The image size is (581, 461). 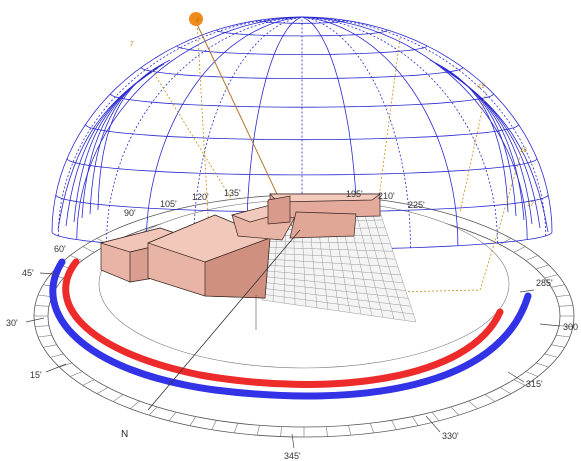 What do you see at coordinates (354, 194) in the screenshot?
I see `azimuth-label: 195'` at bounding box center [354, 194].